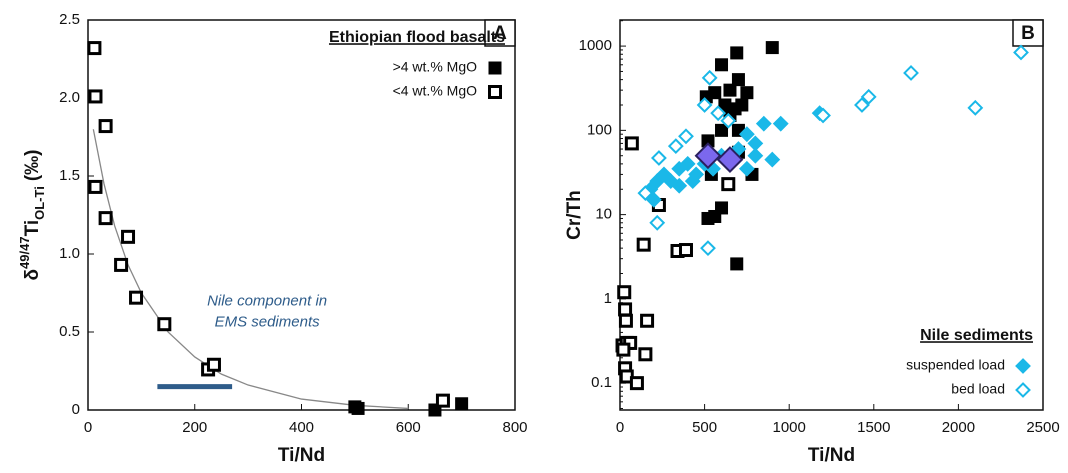 Image resolution: width=1068 pixels, height=473 pixels. Describe the element at coordinates (608, 298) in the screenshot. I see `y-tick-label: 1` at that location.